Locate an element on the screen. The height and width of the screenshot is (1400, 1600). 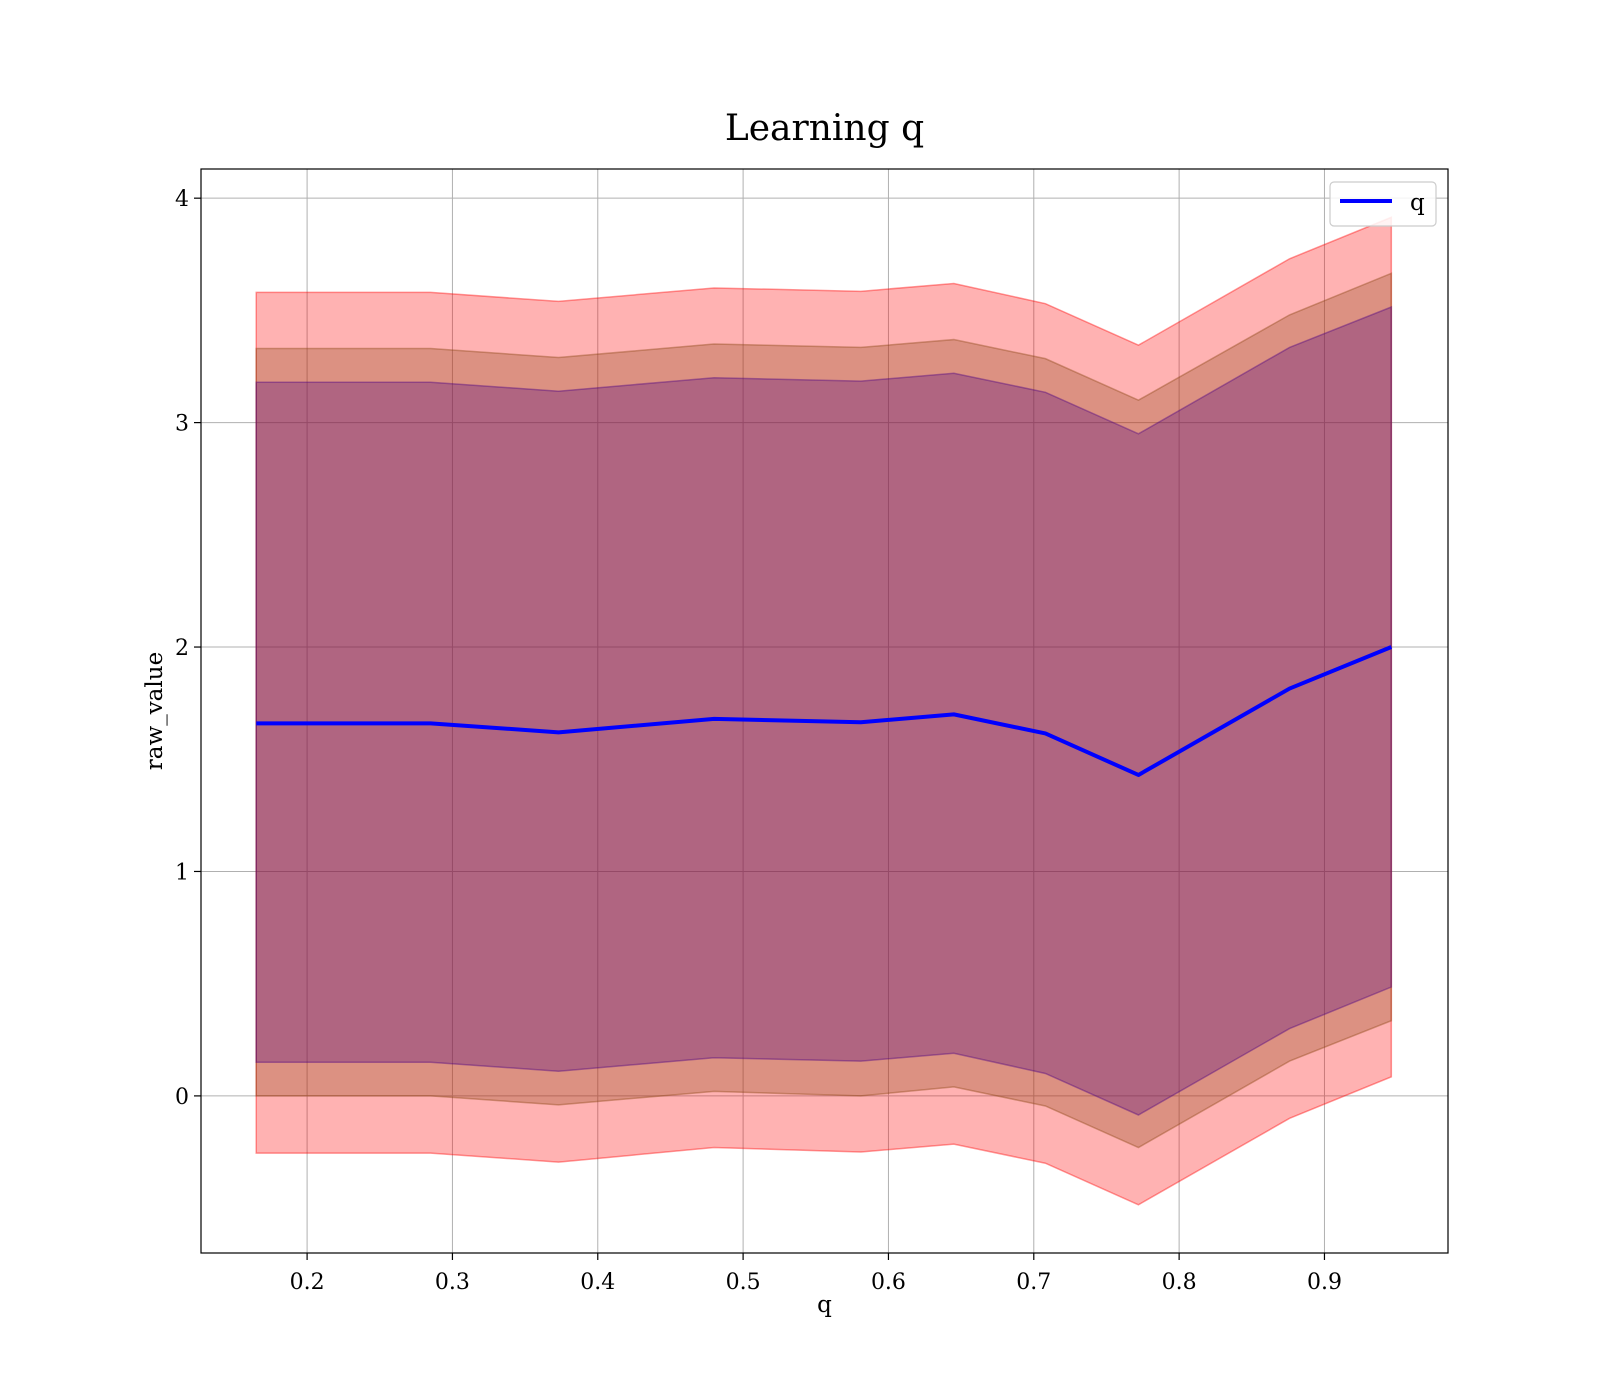
legend-label-q: q is located at coordinates (1417, 203).